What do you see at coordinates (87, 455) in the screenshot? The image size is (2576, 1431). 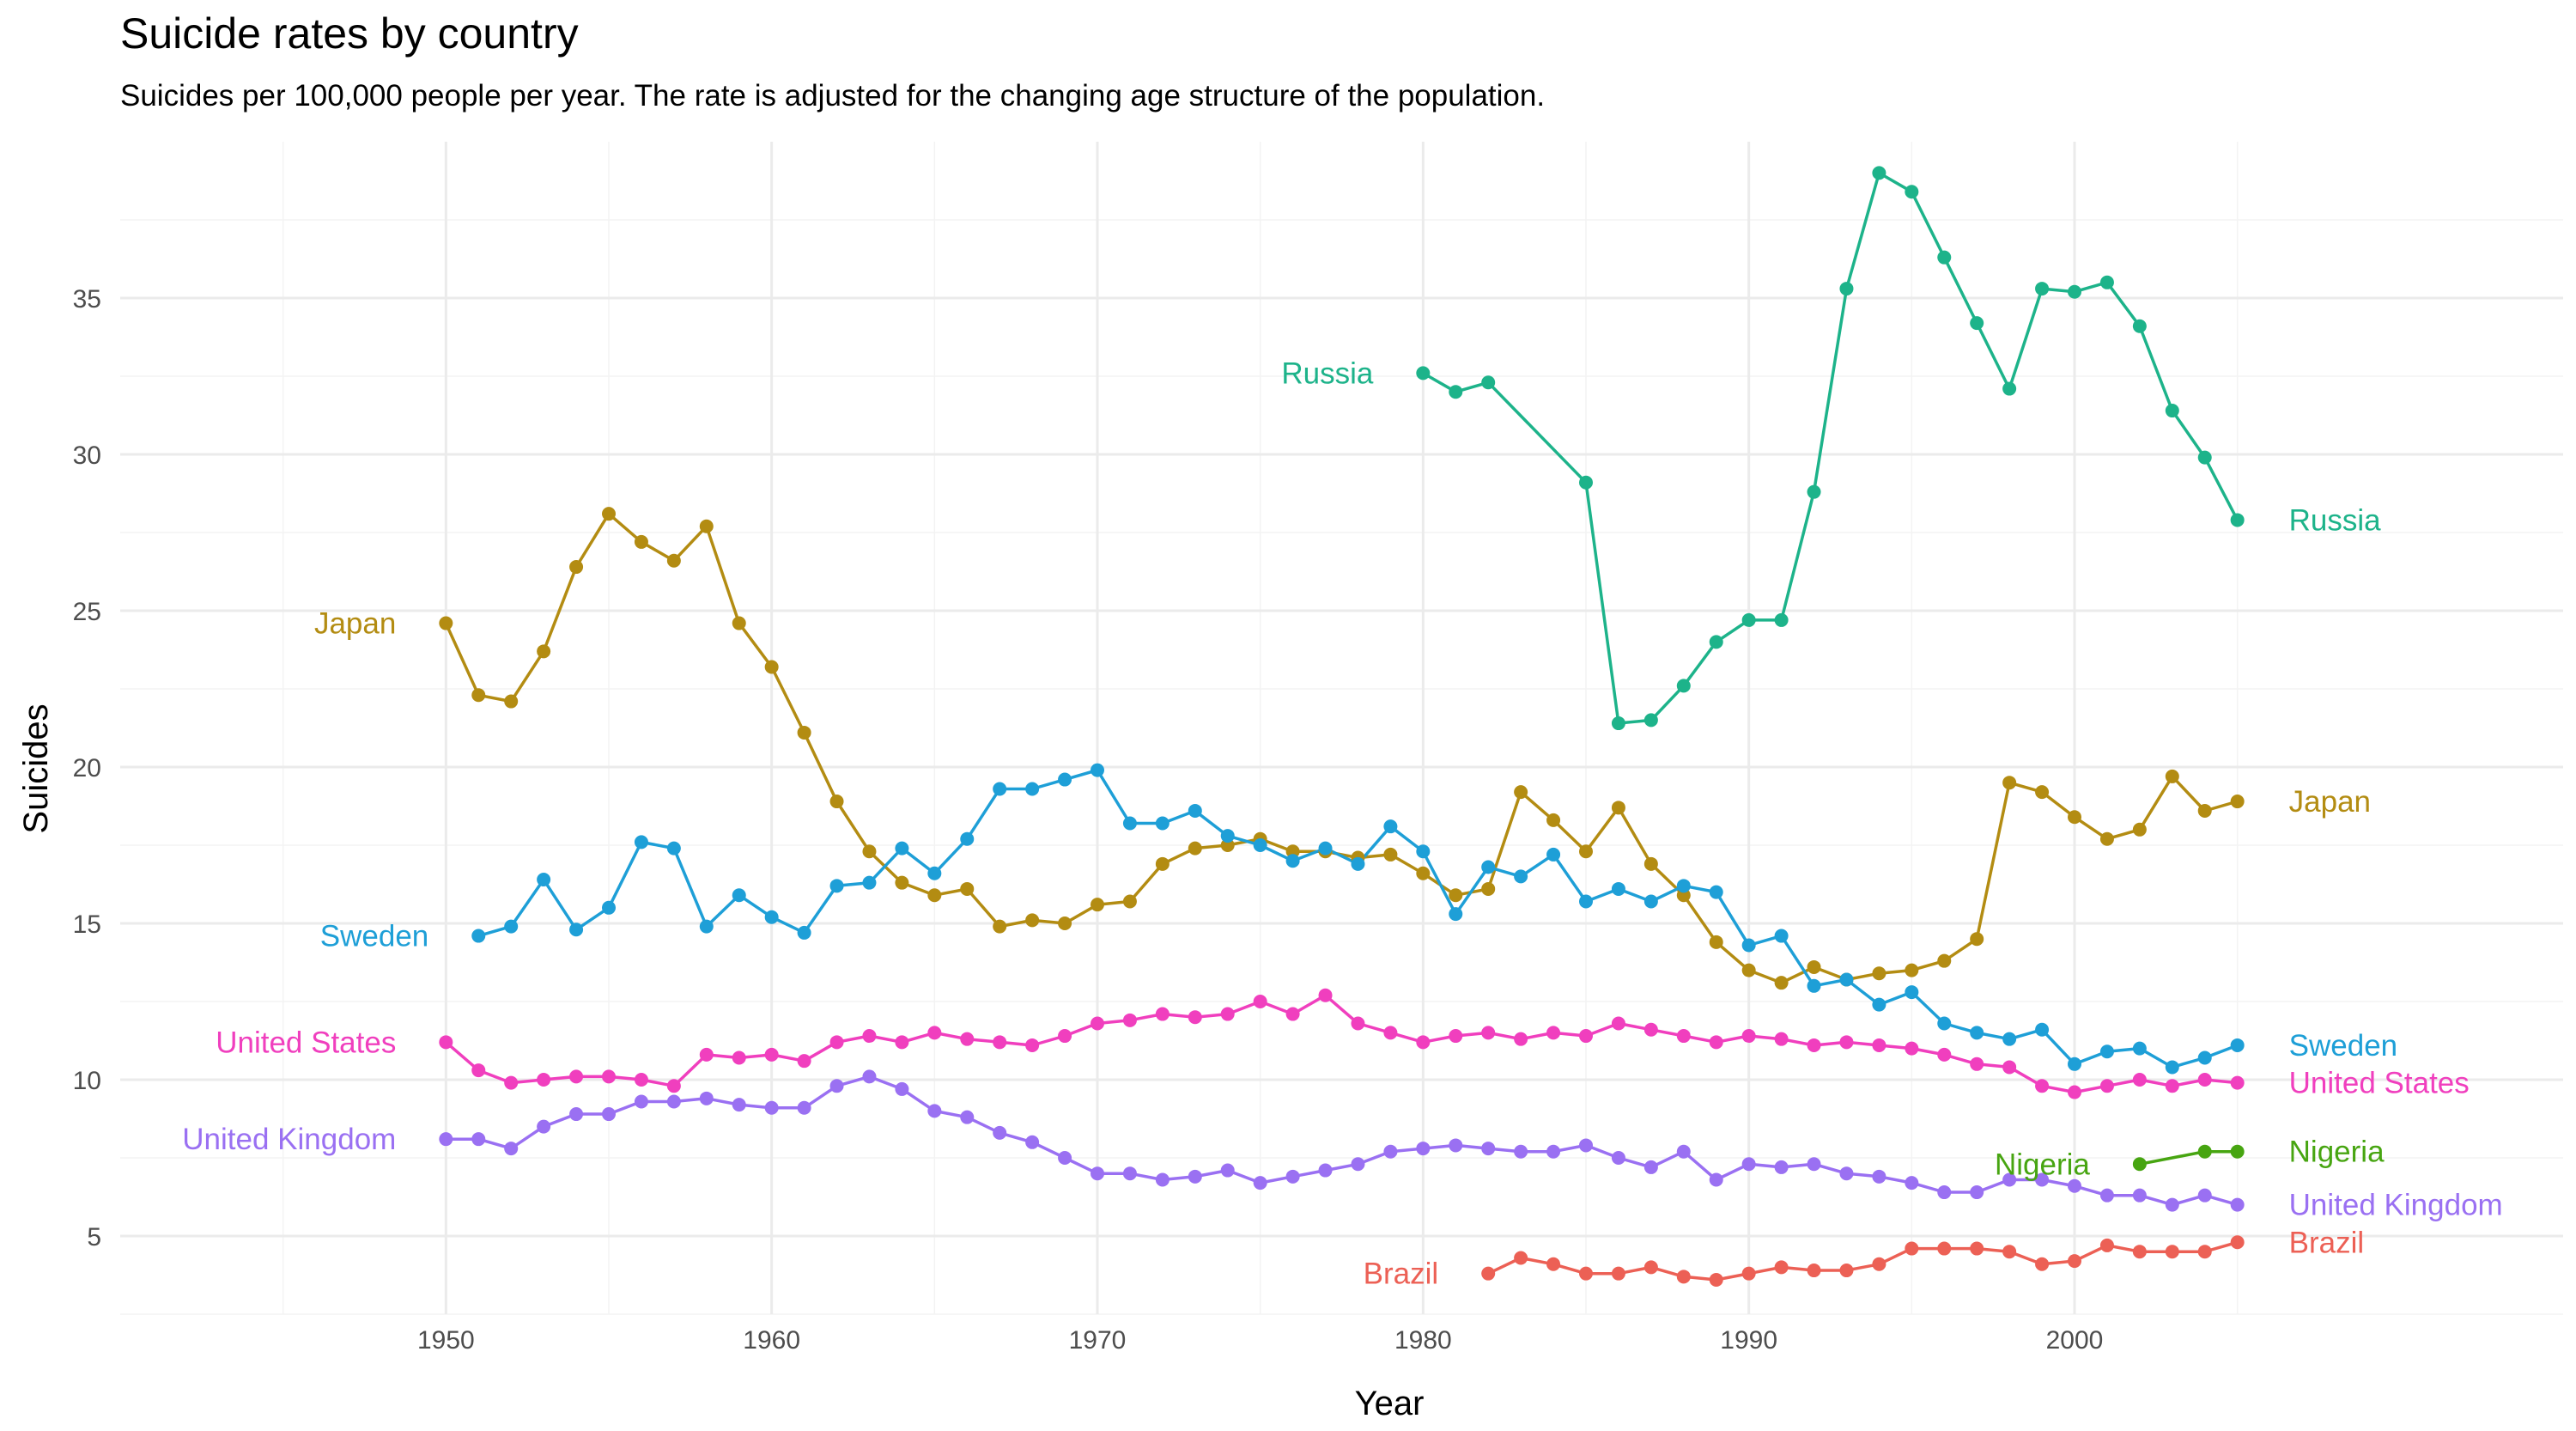 I see `y-tick-label: 30` at bounding box center [87, 455].